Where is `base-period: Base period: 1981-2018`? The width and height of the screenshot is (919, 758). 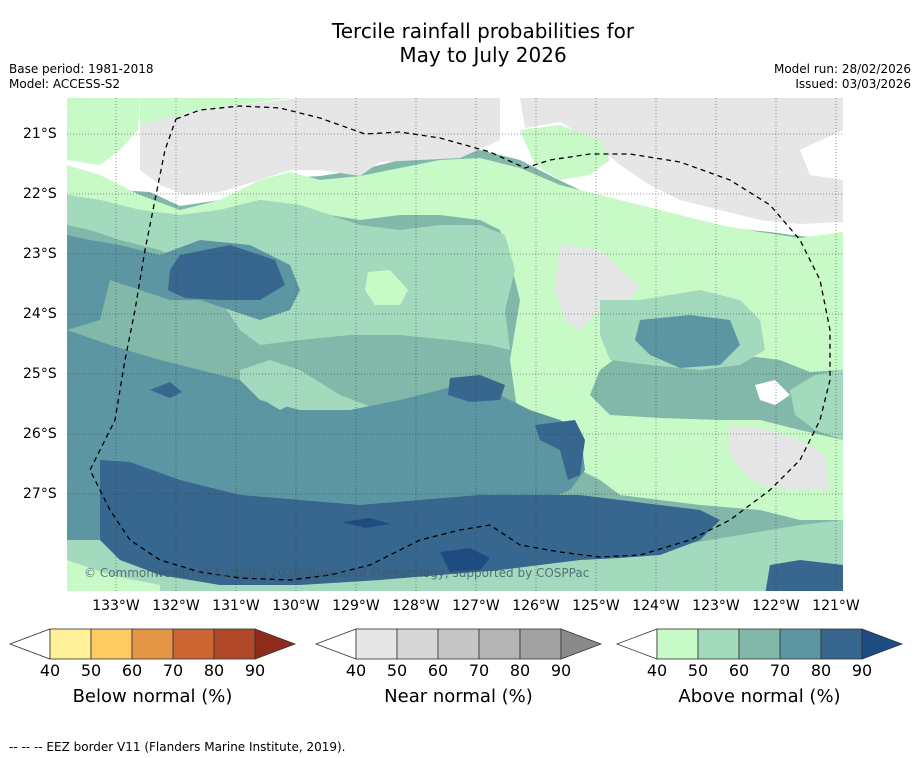 base-period: Base period: 1981-2018 is located at coordinates (81, 69).